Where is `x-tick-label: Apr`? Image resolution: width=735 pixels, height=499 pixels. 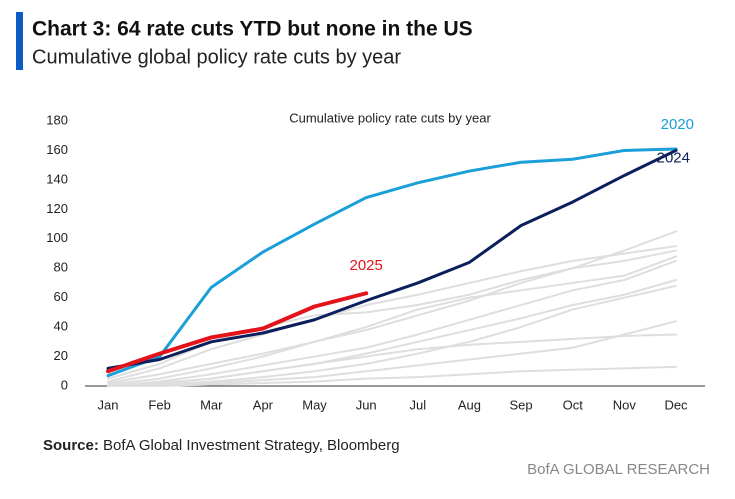
x-tick-label: Apr is located at coordinates (263, 404).